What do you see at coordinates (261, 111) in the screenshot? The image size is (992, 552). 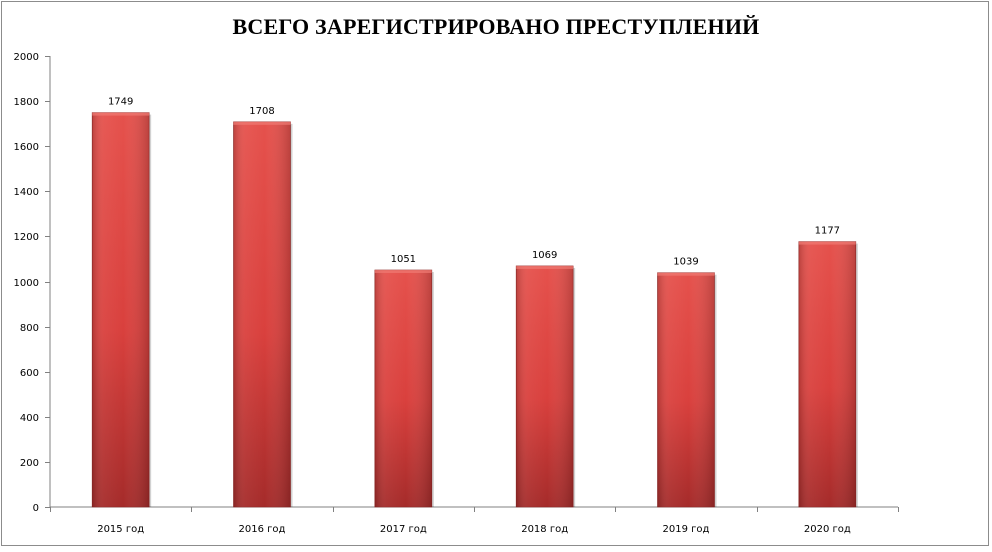 I see `data-label: 1708` at bounding box center [261, 111].